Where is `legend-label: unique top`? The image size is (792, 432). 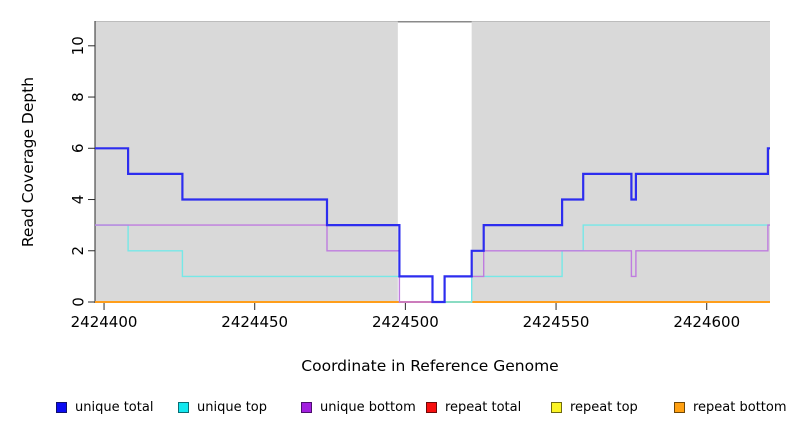
legend-label: unique top is located at coordinates (232, 407).